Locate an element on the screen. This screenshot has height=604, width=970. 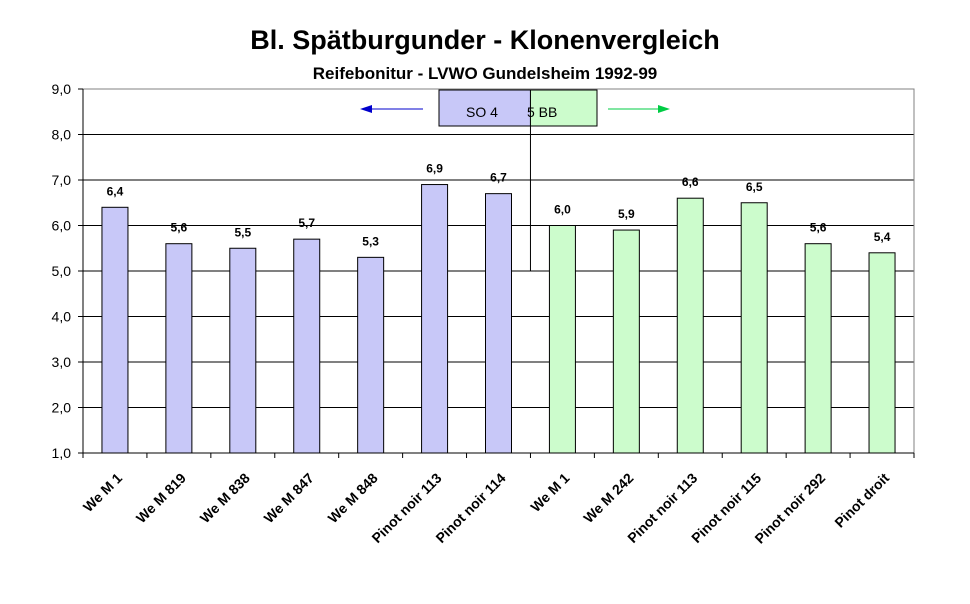
y-tick-label: 3,0 is located at coordinates (62, 362).